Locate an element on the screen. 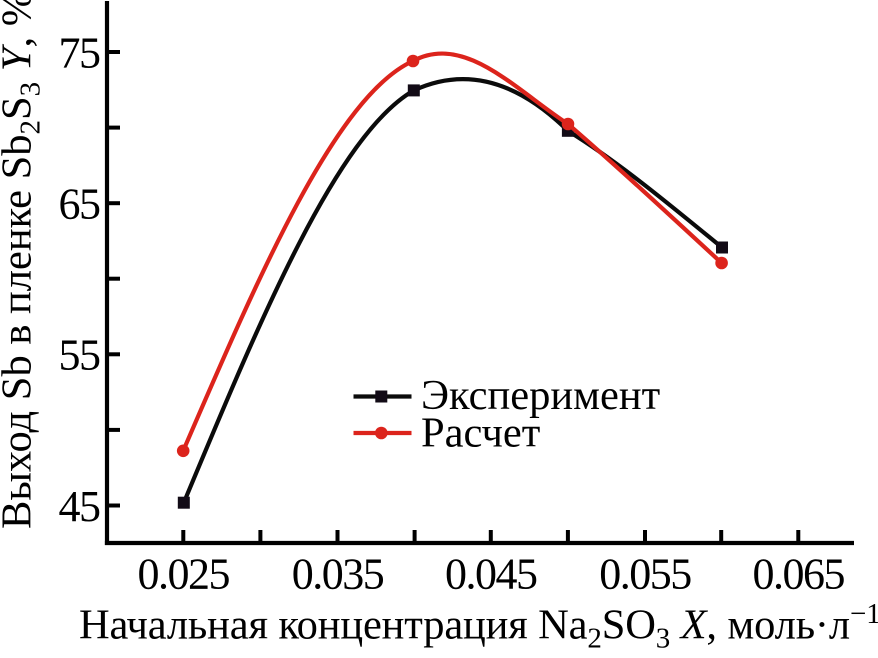  svg-text: 65 is located at coordinates (80, 204).